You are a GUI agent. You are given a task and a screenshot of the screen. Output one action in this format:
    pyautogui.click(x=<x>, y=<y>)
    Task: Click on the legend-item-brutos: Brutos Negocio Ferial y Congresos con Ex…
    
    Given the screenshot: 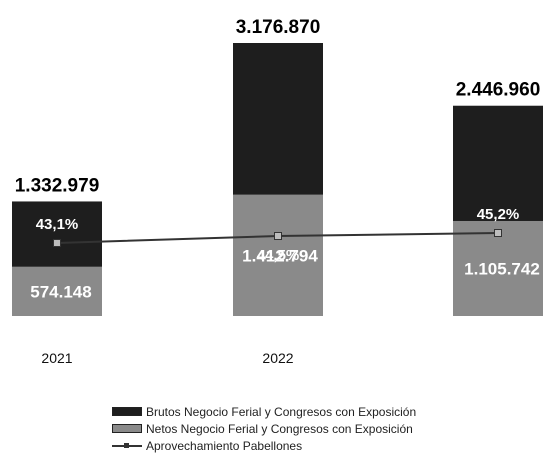 What is the action you would take?
    pyautogui.click(x=264, y=411)
    